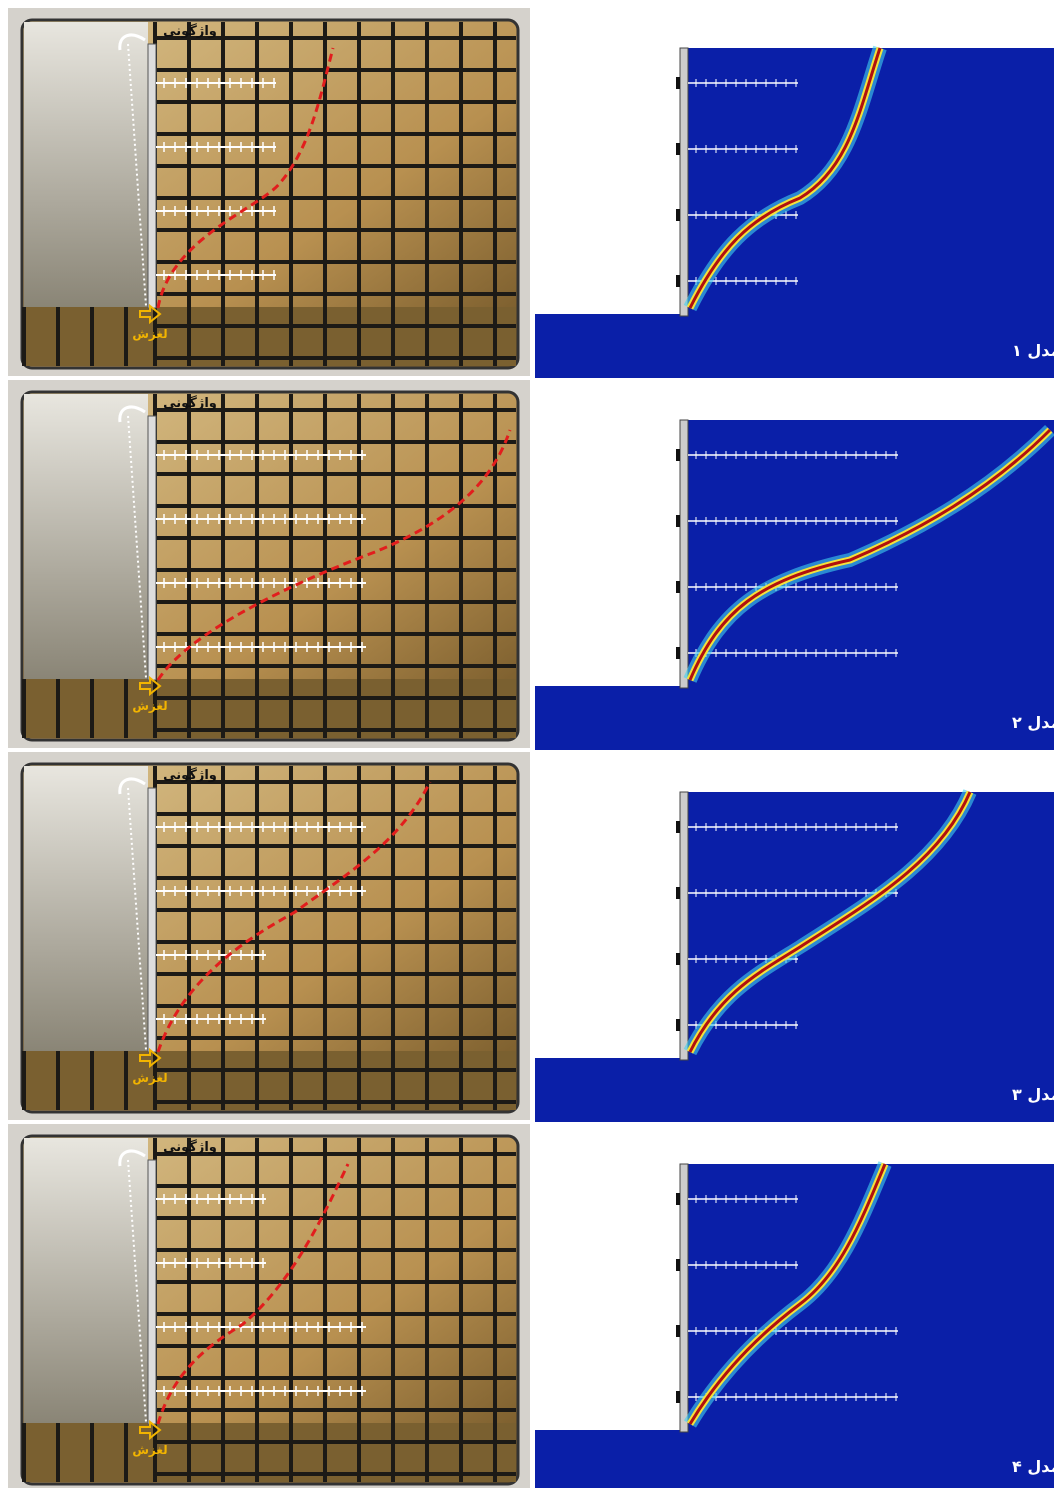 This screenshot has height=1488, width=1054. I want to click on model-label: مدل ۲, so click(1033, 722).